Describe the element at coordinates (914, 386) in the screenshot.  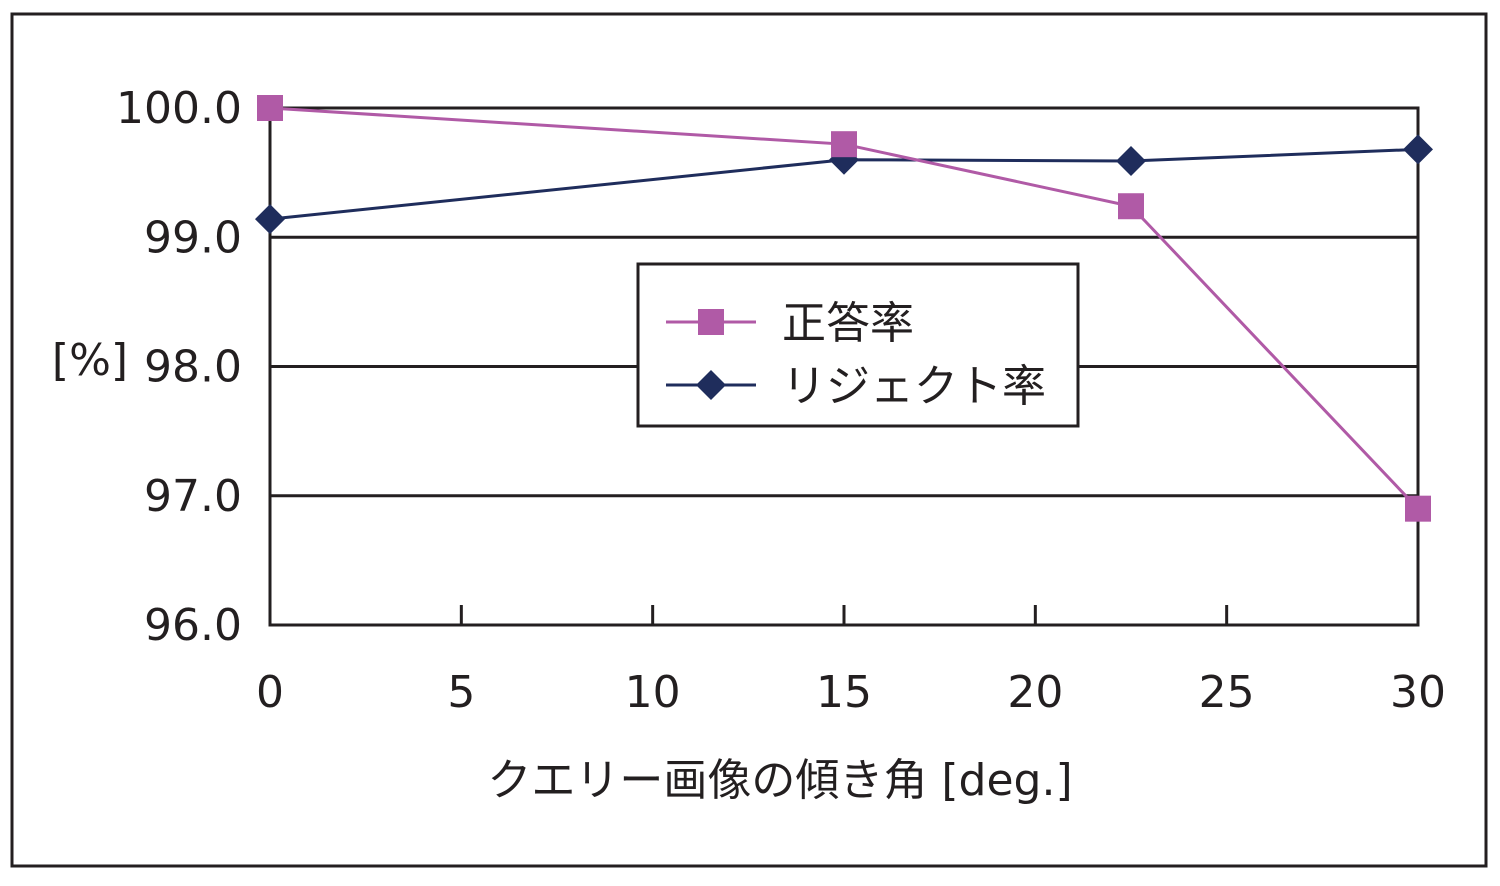
I see `legend-label: リジェクト率` at that location.